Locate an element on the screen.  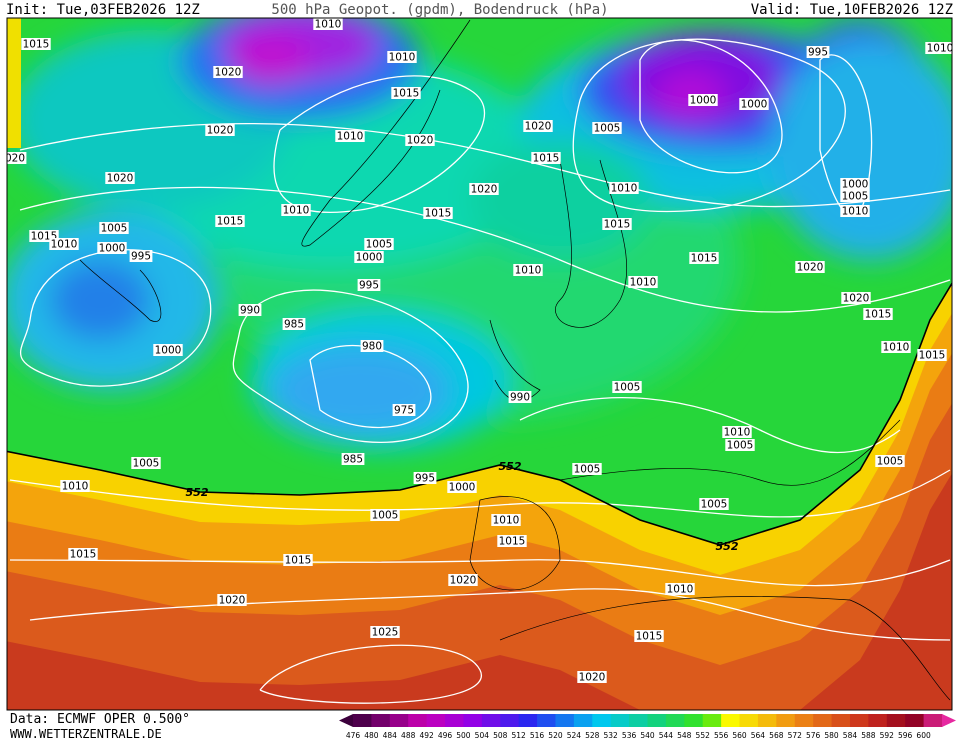
colorbar-label: 560 is located at coordinates (739, 735).